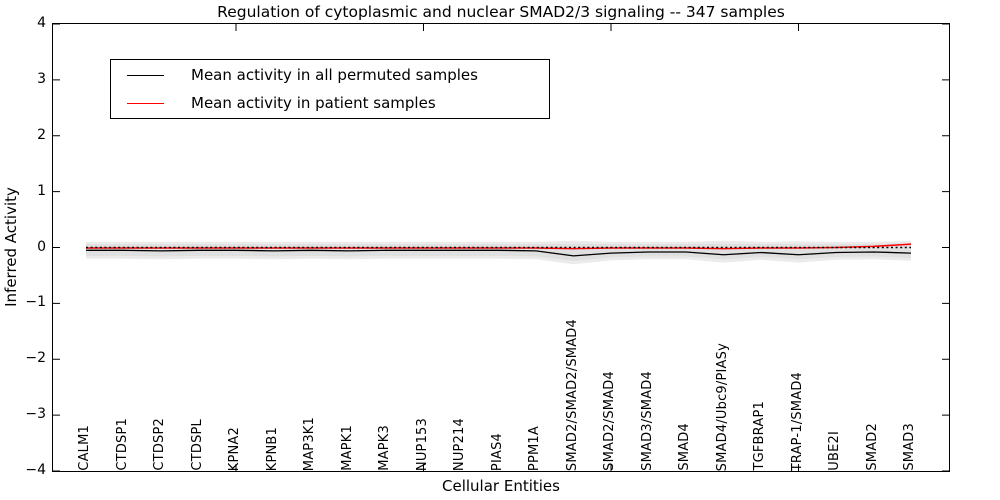  I want to click on y-tick-label: 2, so click(41, 134).